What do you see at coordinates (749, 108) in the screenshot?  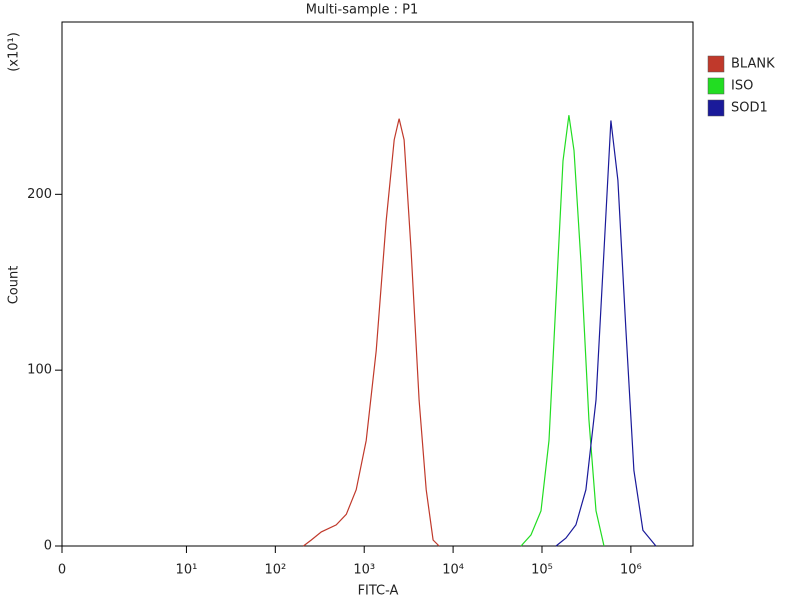 I see `legend-label: SOD1` at bounding box center [749, 108].